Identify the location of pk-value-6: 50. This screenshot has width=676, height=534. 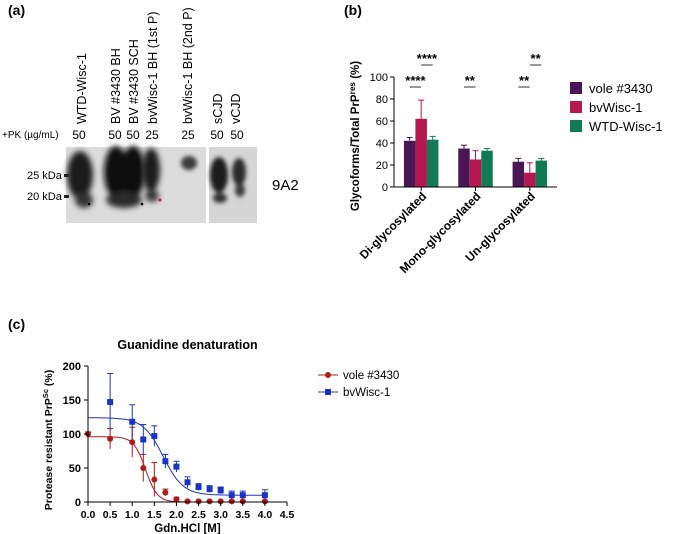
(217, 135).